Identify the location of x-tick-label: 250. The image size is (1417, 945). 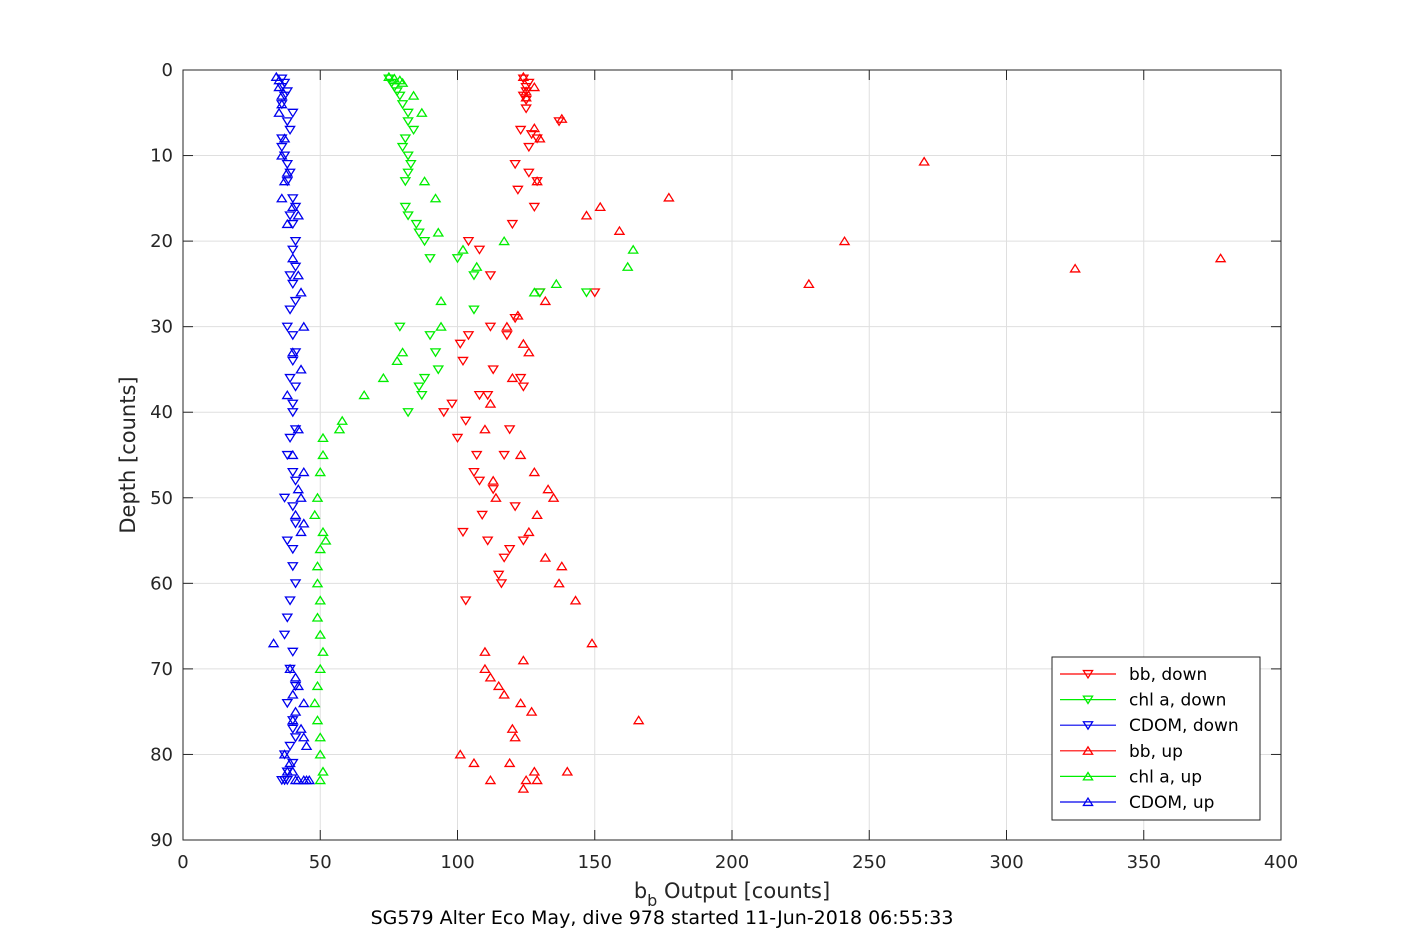
(869, 862).